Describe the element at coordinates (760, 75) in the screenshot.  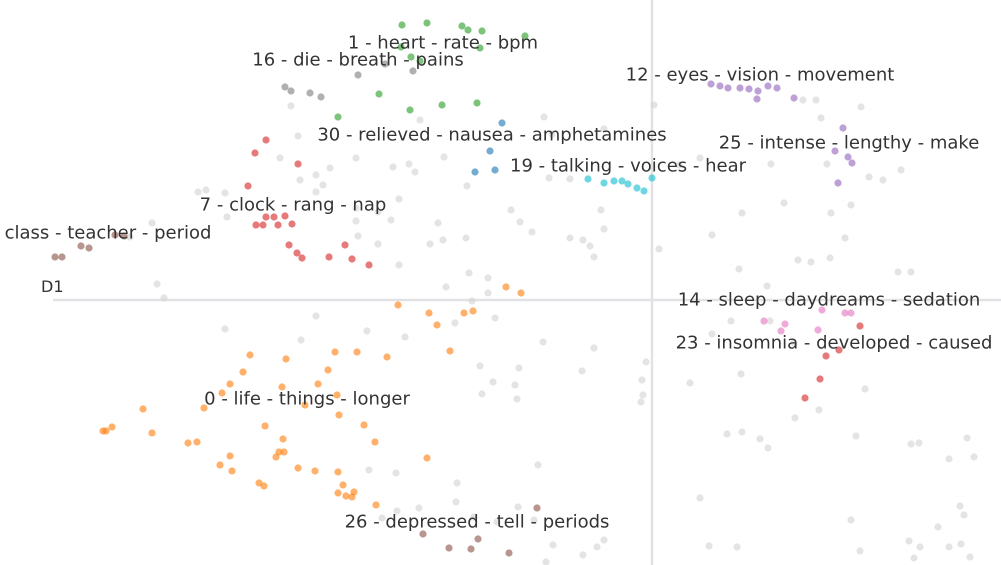
I see `topic-label: 12 - eyes - vision - movement` at that location.